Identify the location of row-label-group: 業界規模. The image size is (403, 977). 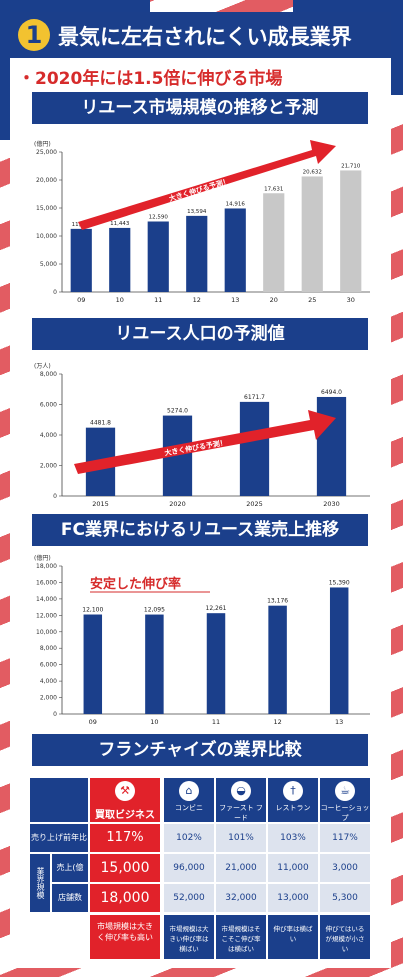
(40, 883).